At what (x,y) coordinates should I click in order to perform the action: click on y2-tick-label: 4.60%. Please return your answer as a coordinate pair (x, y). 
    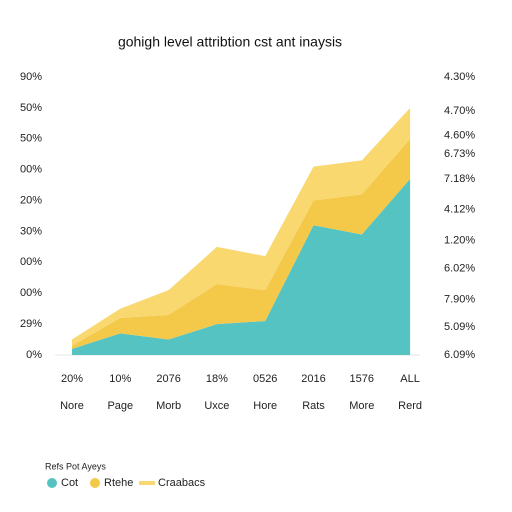
    Looking at the image, I should click on (459, 136).